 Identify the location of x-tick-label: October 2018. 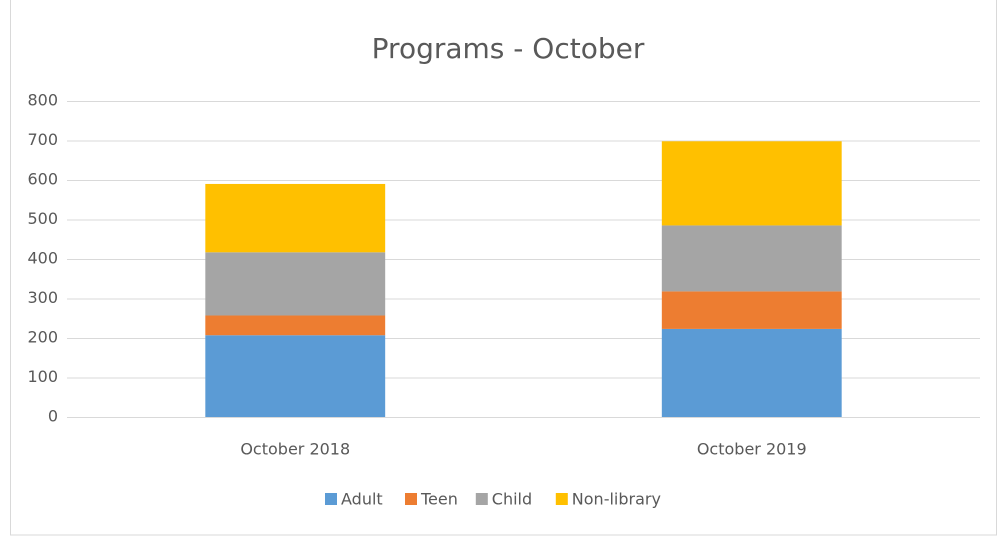
(295, 449).